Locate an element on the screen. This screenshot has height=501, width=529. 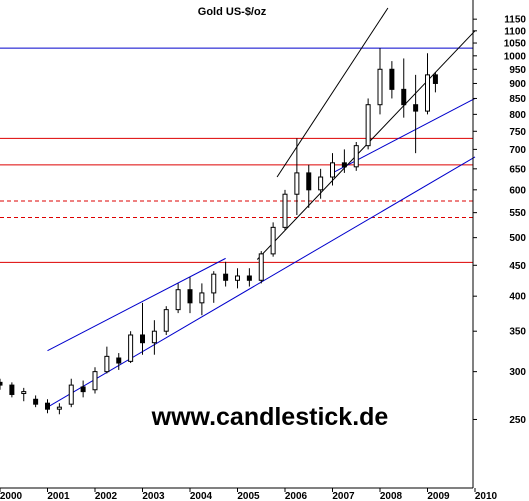
y-tick-label: 850 is located at coordinates (517, 99).